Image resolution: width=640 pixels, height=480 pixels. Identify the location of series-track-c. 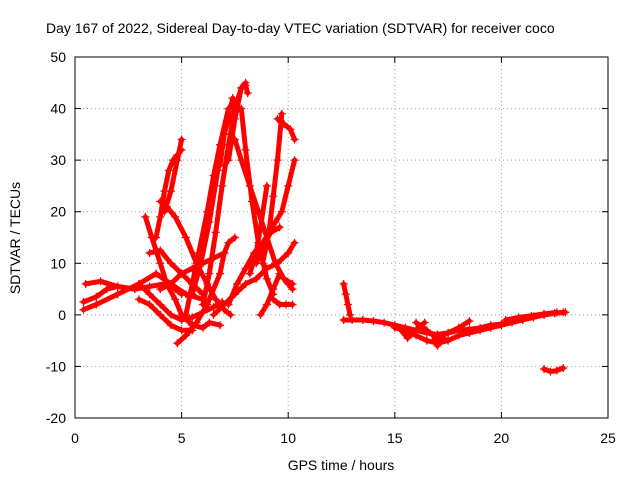
(143, 292).